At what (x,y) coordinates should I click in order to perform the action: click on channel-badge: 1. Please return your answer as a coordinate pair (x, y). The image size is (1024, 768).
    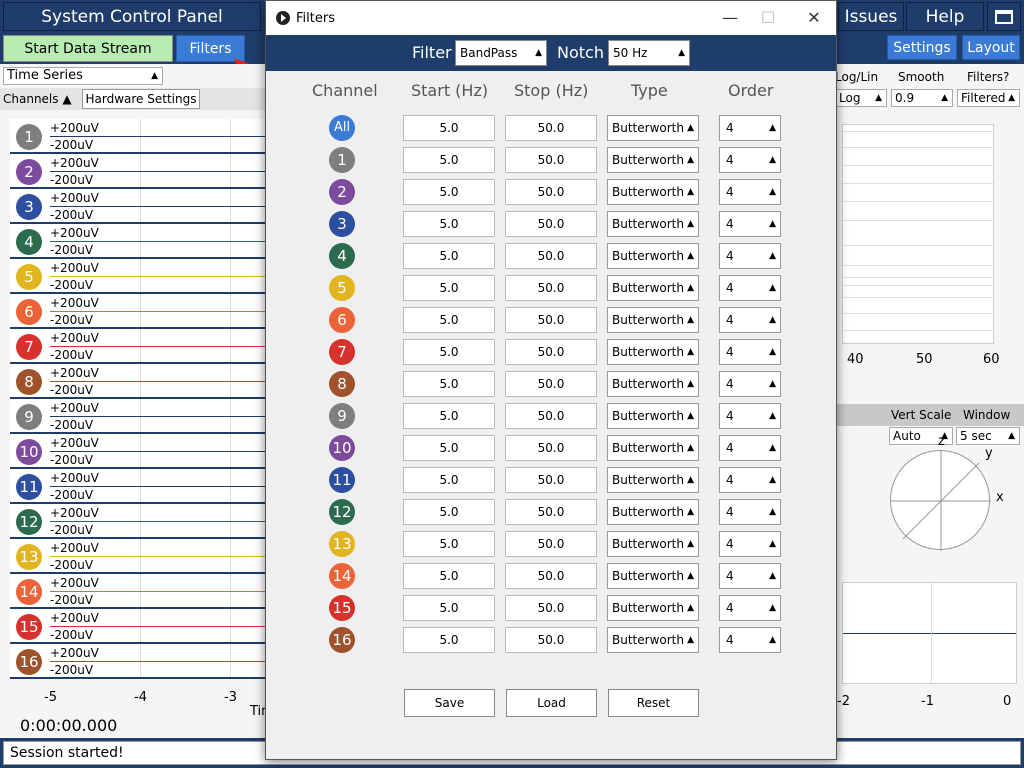
    Looking at the image, I should click on (29, 137).